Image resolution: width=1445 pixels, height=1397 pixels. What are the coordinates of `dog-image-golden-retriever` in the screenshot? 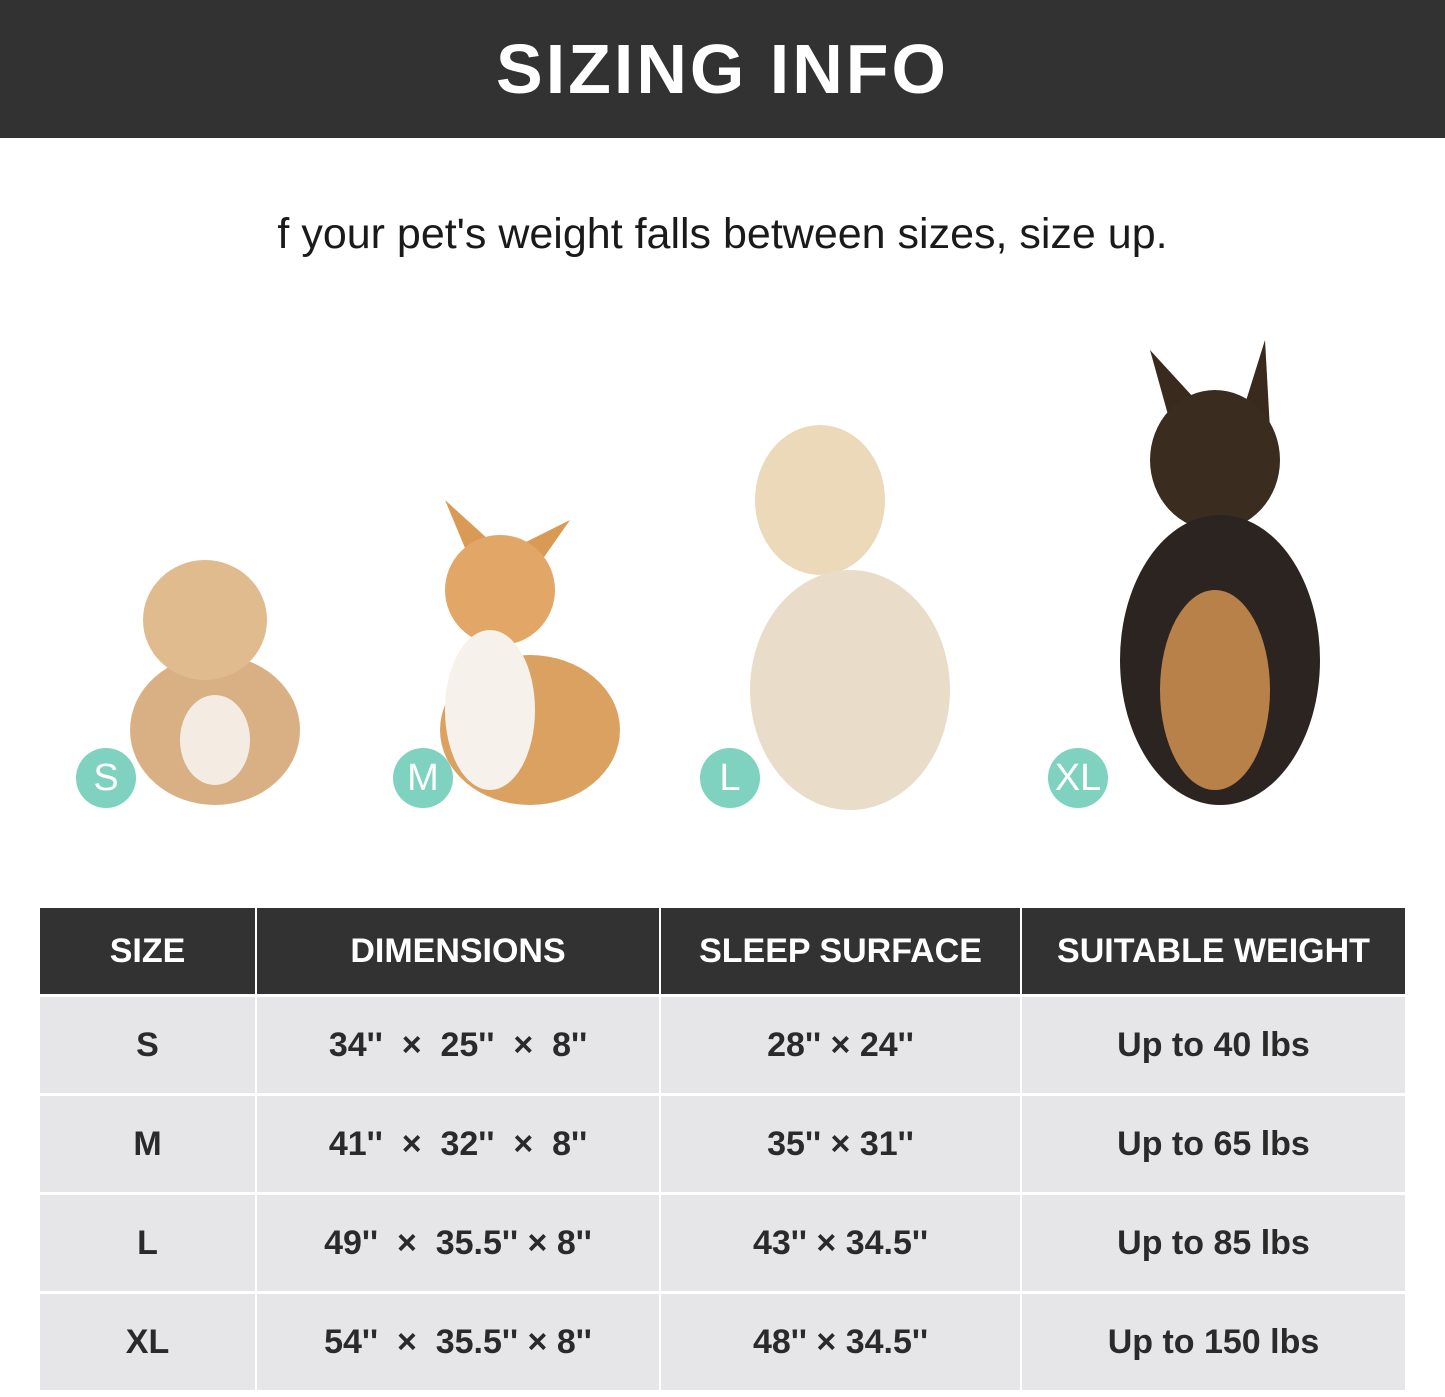 It's located at (850, 617).